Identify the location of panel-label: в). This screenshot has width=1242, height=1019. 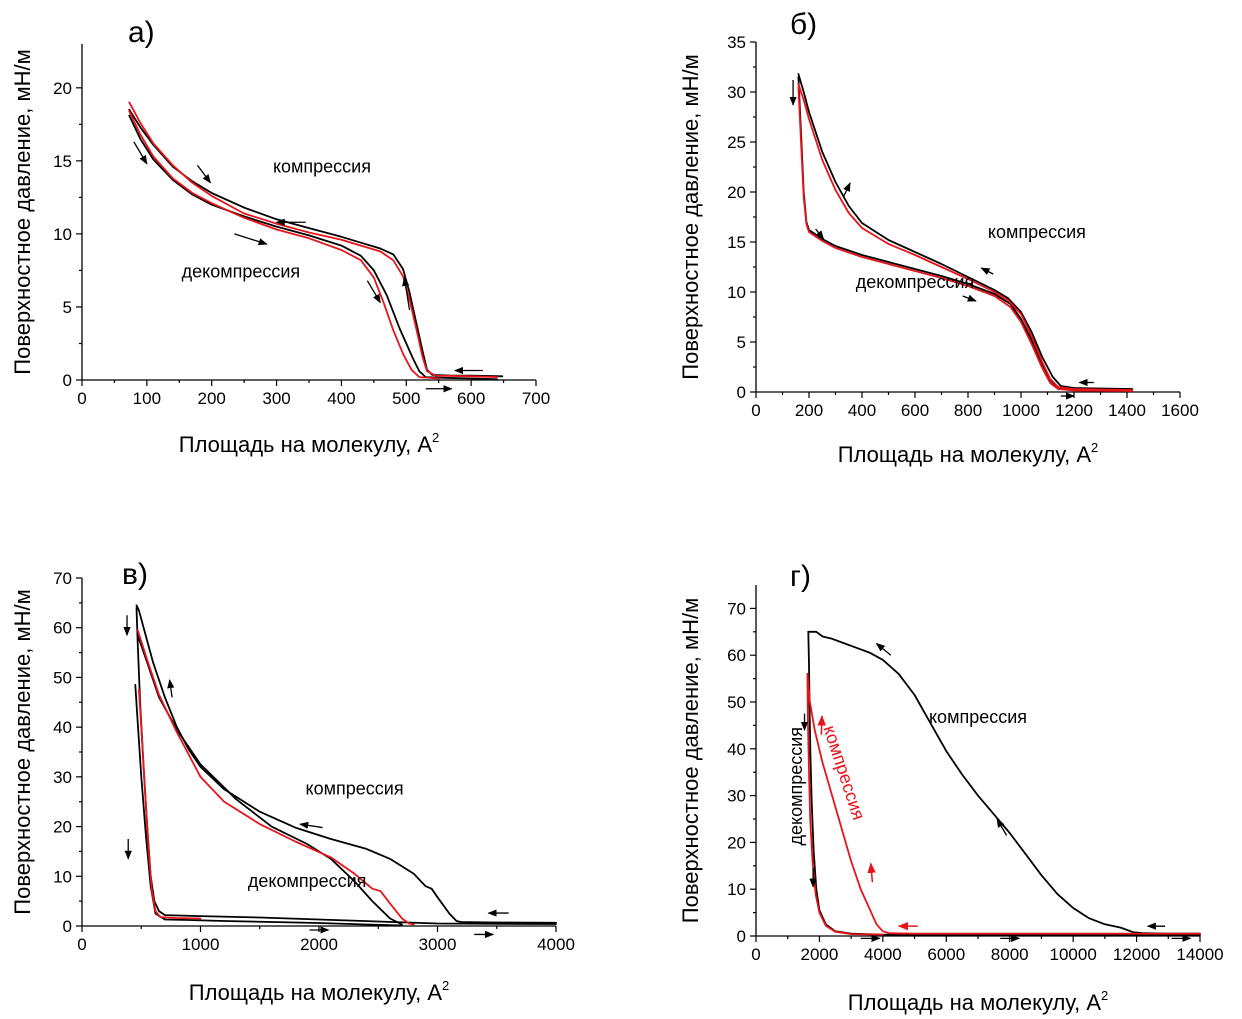
(135, 574).